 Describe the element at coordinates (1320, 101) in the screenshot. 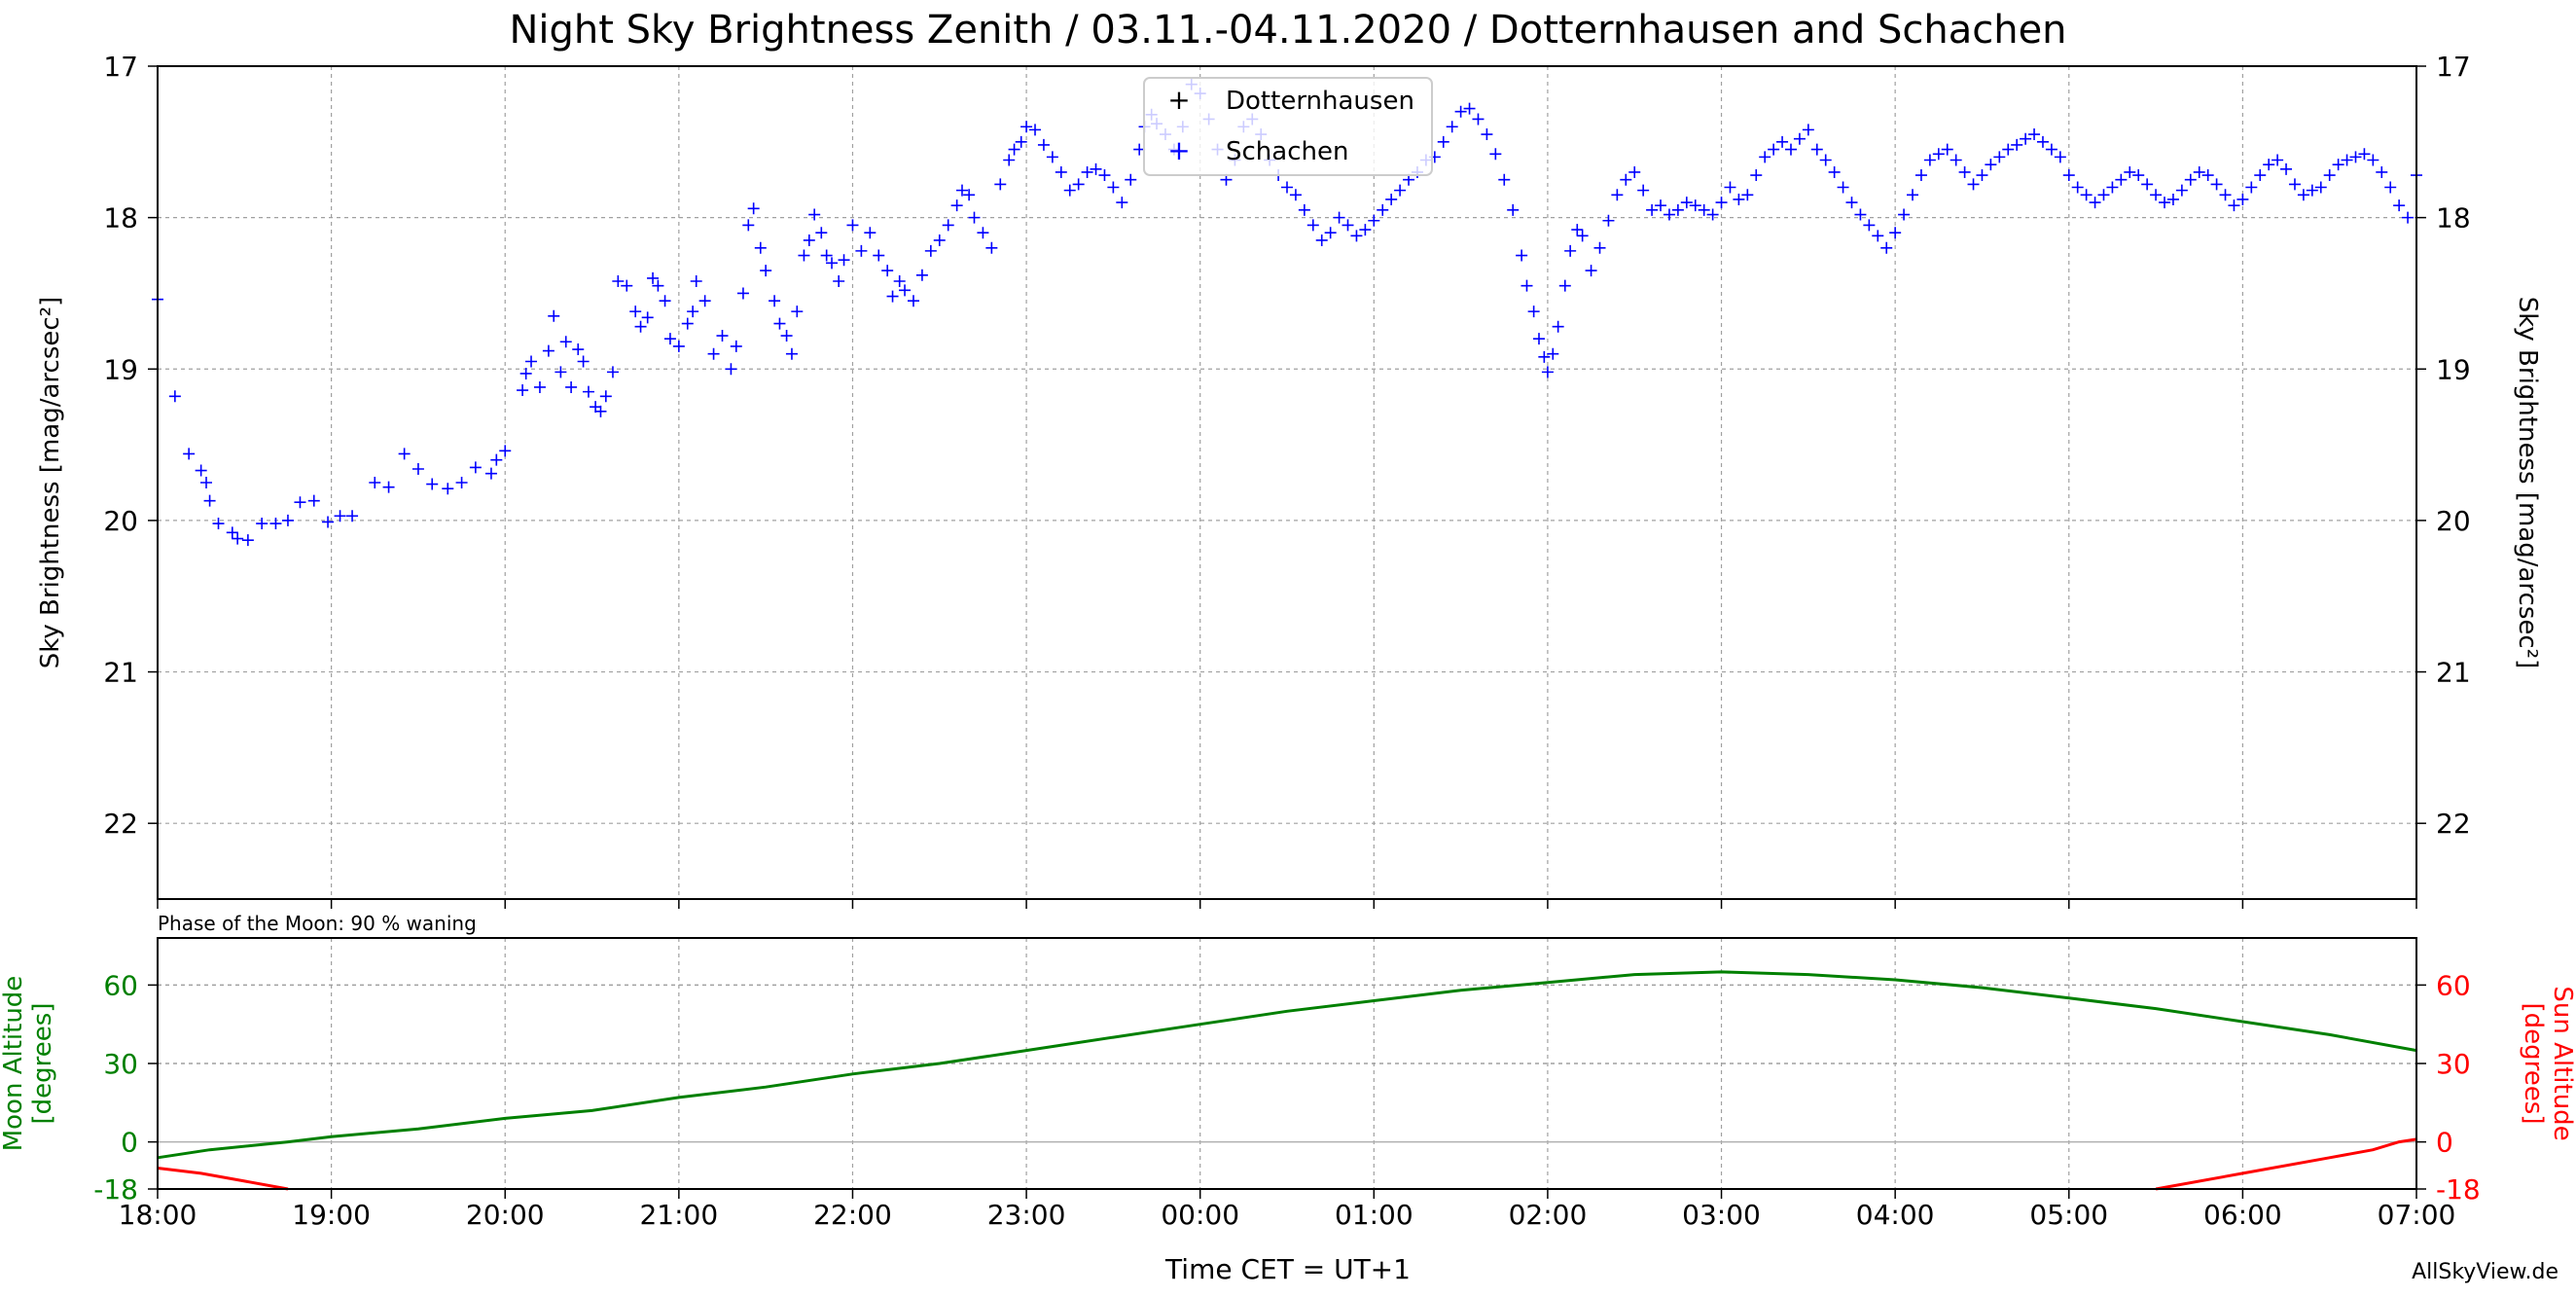

I see `legend-label-dotternhausen: Dotternhausen` at that location.